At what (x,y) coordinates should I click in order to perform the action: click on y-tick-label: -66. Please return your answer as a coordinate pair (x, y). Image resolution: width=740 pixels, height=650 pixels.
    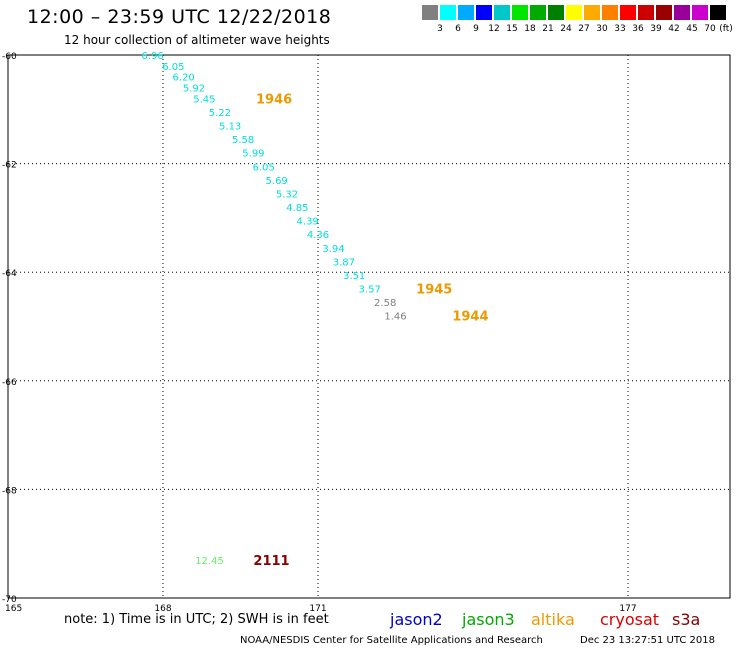
    Looking at the image, I should click on (9, 383).